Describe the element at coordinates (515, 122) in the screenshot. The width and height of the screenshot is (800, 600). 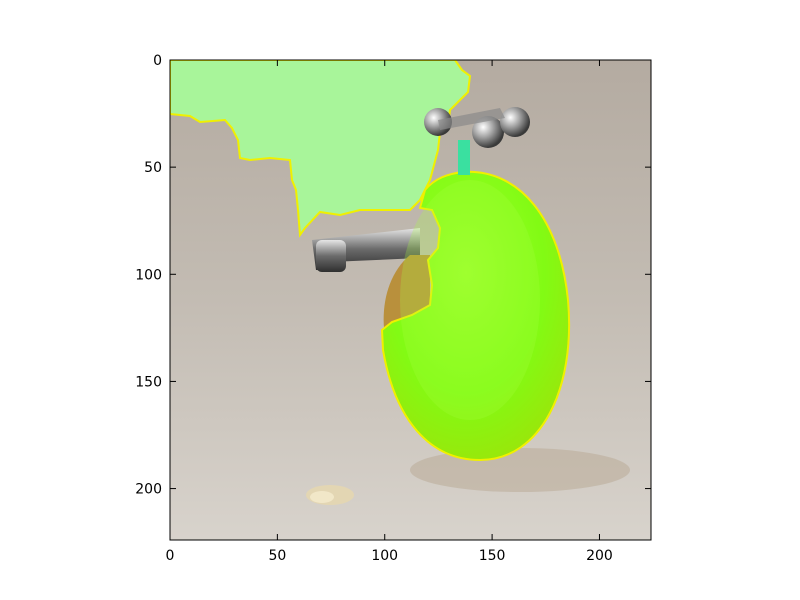
I see `knob-right` at that location.